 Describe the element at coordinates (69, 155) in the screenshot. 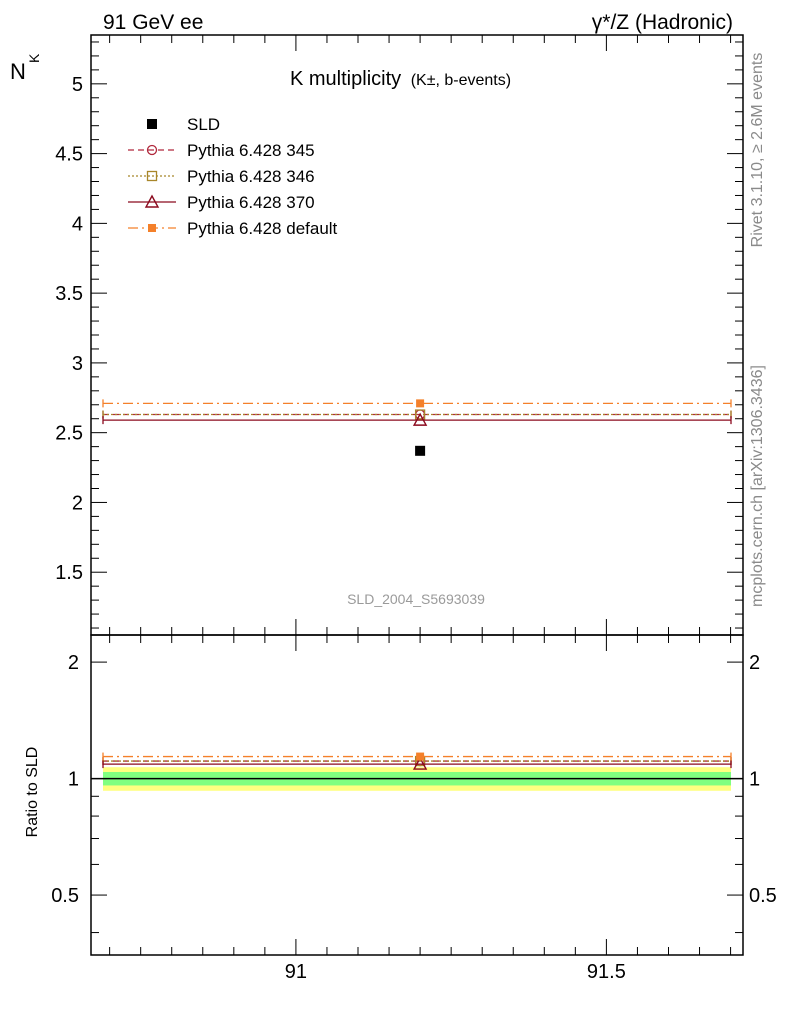

I see `main-y-tick-label: 4.5` at that location.